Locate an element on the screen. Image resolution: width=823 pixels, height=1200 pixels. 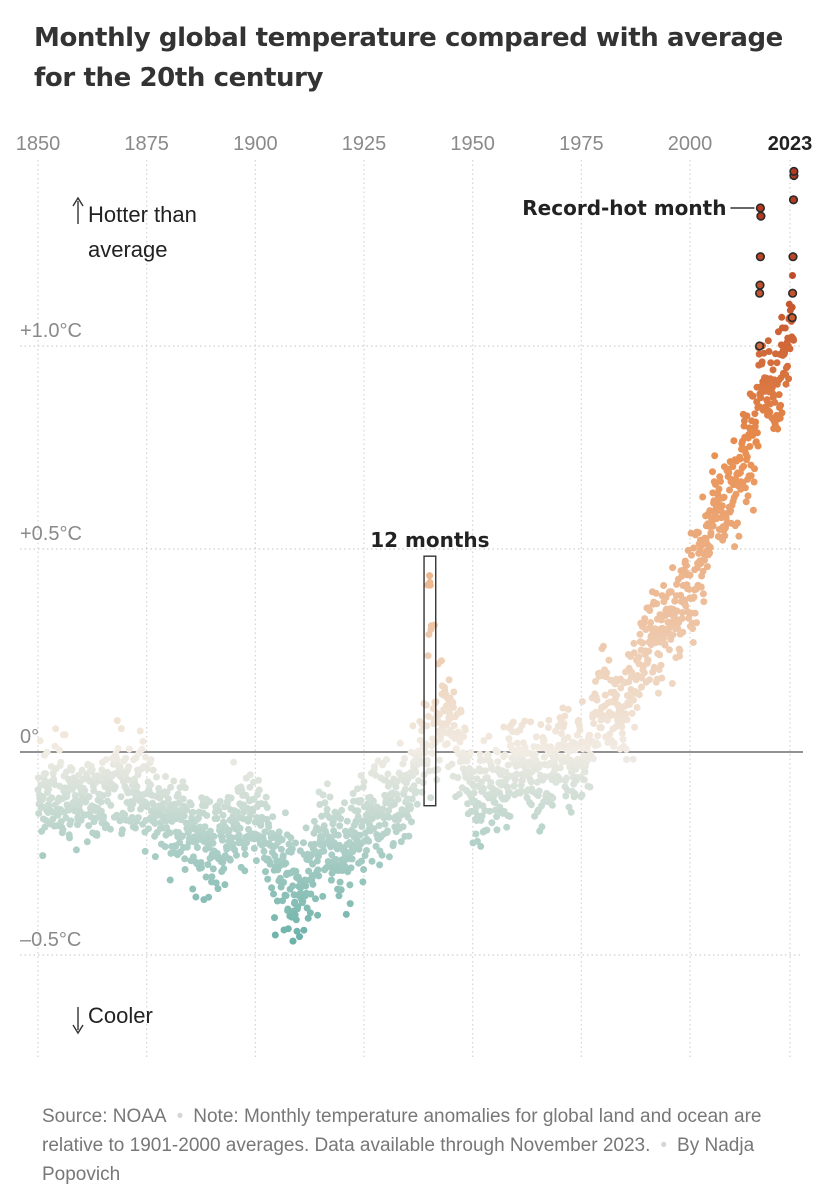
byline-text: By Nadja Popovich is located at coordinates (398, 1160).